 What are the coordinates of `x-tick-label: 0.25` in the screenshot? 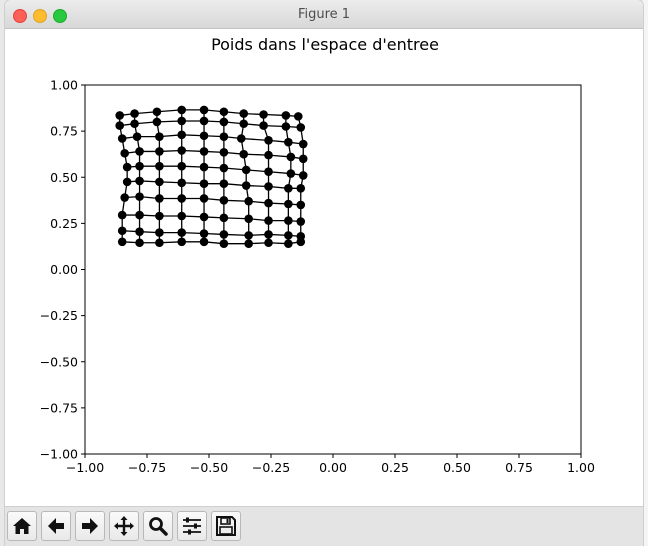 It's located at (395, 467).